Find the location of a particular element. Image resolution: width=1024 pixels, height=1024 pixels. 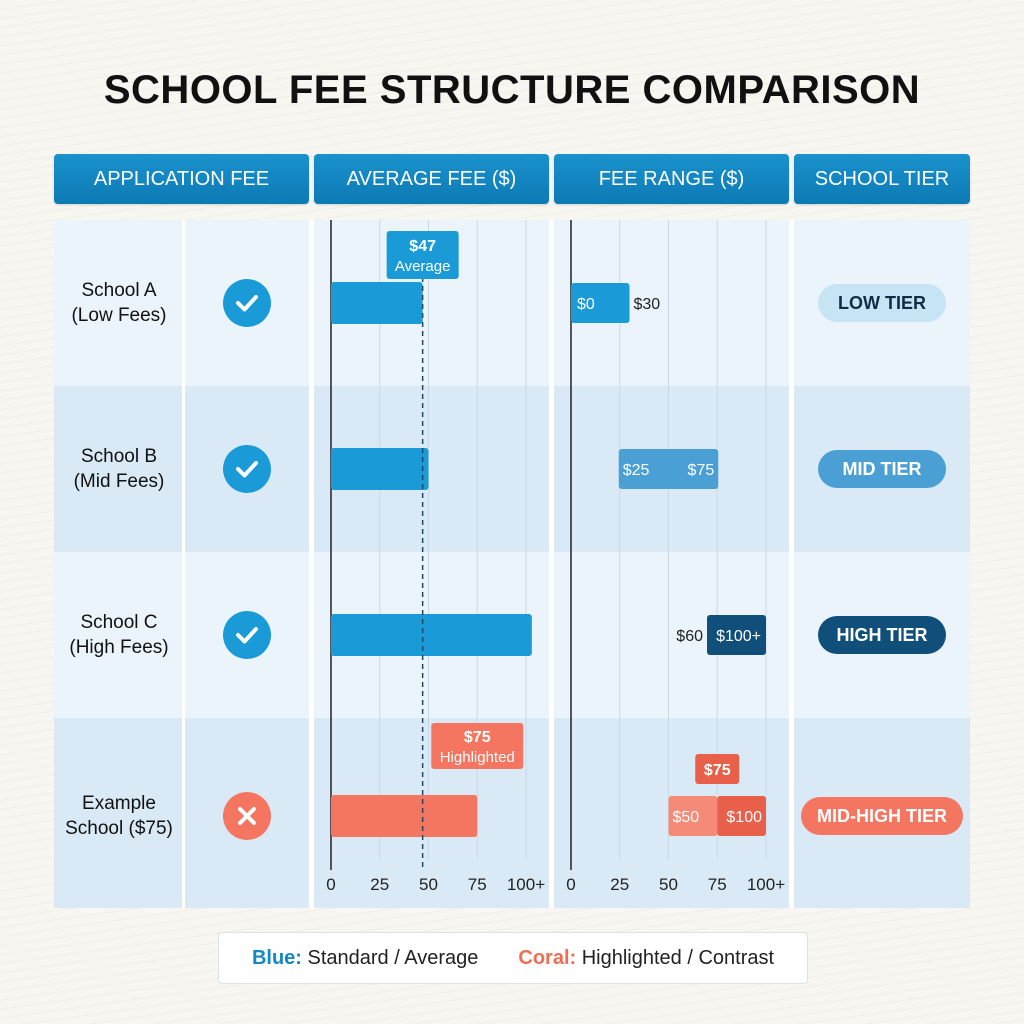

average-callout-text: Average is located at coordinates (423, 266).